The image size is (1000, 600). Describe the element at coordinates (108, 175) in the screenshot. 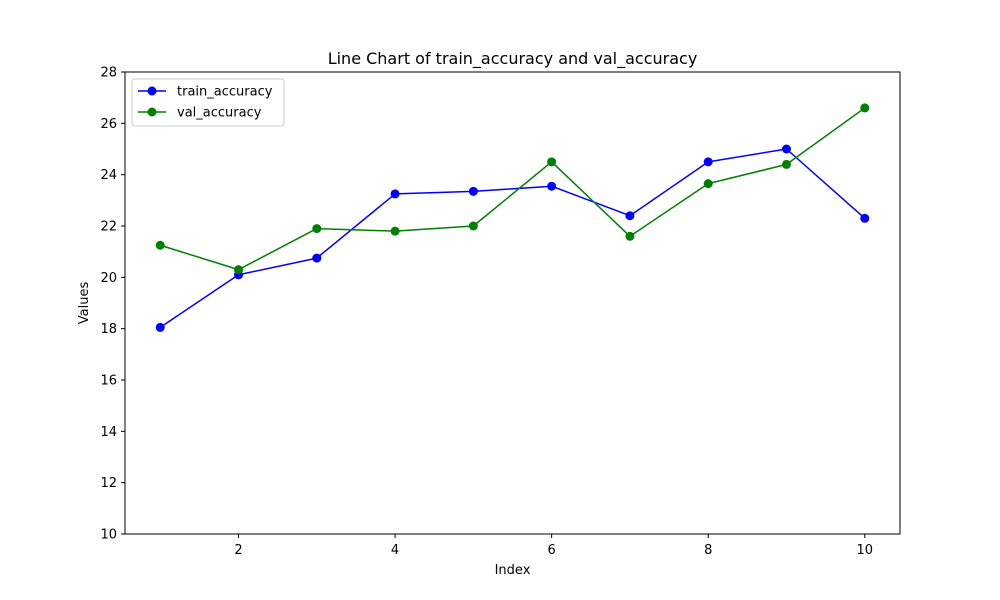

I see `y-tick-label: 24` at that location.